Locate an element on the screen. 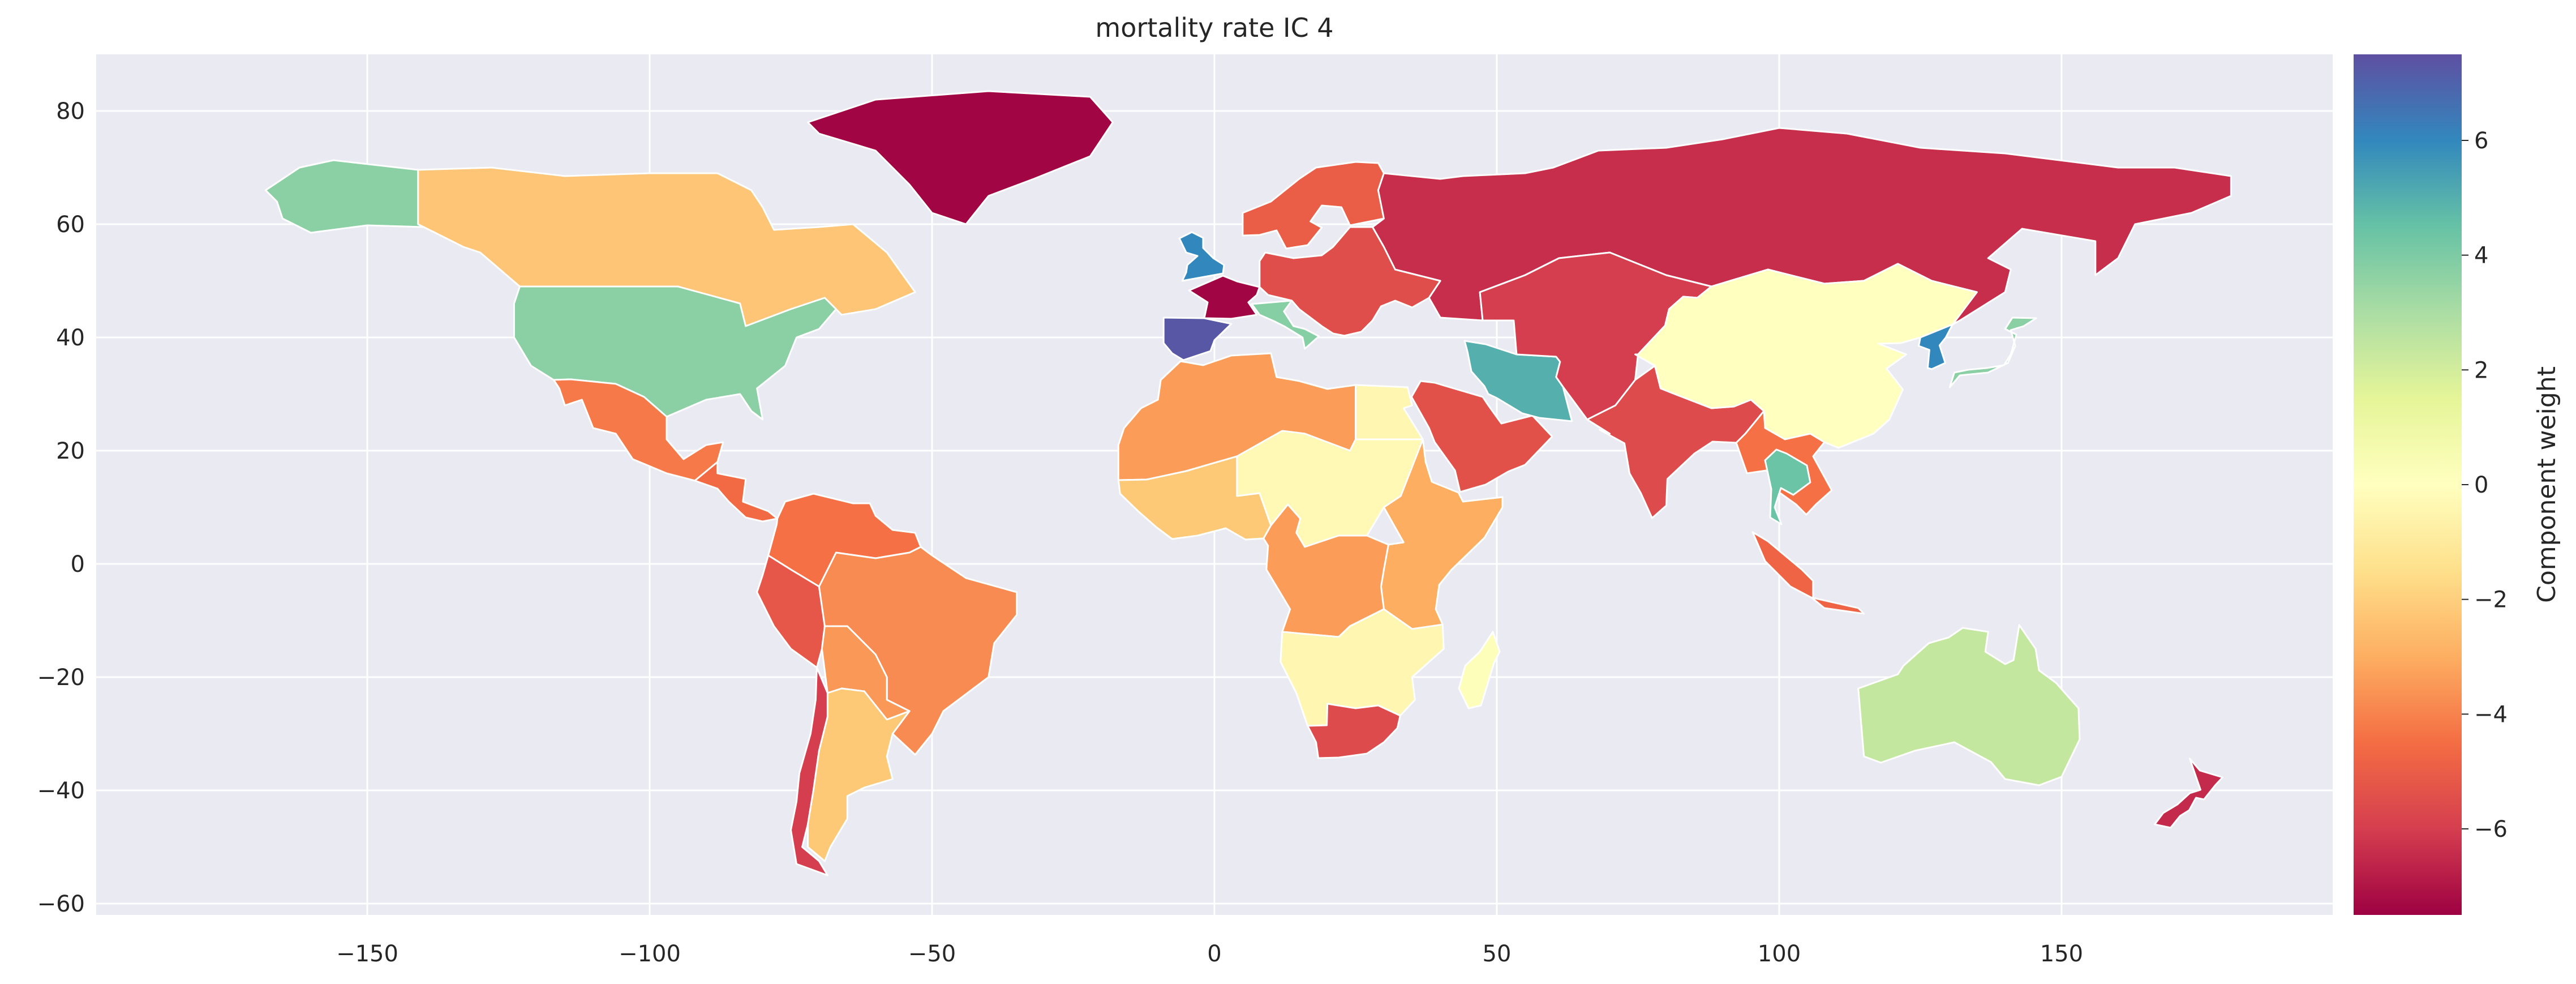  y-tick-label: −40 is located at coordinates (61, 791).